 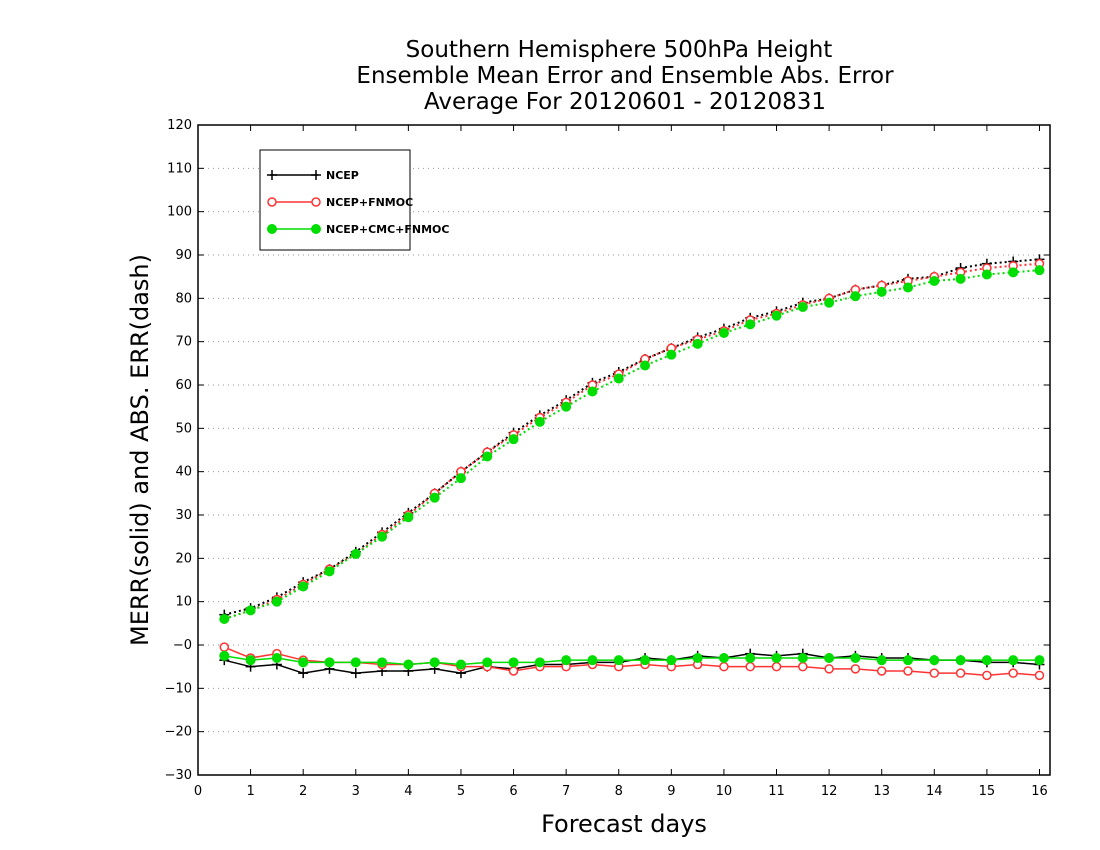 What do you see at coordinates (408, 791) in the screenshot?
I see `x-tick-label: 4` at bounding box center [408, 791].